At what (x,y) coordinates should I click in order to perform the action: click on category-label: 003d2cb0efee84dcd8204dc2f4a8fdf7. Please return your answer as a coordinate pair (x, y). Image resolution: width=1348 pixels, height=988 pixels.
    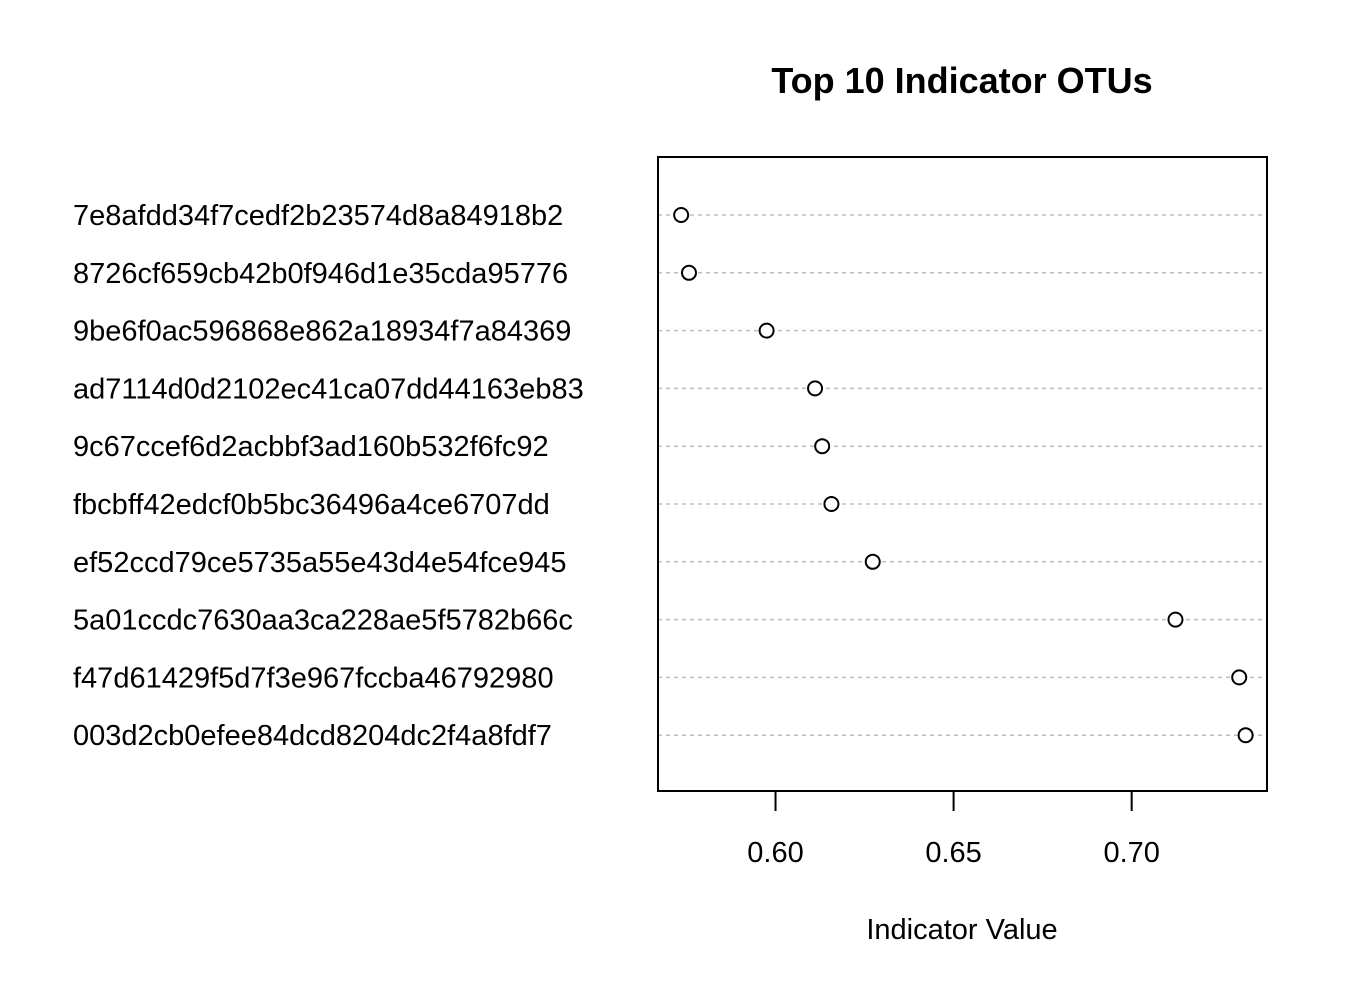
    Looking at the image, I should click on (312, 736).